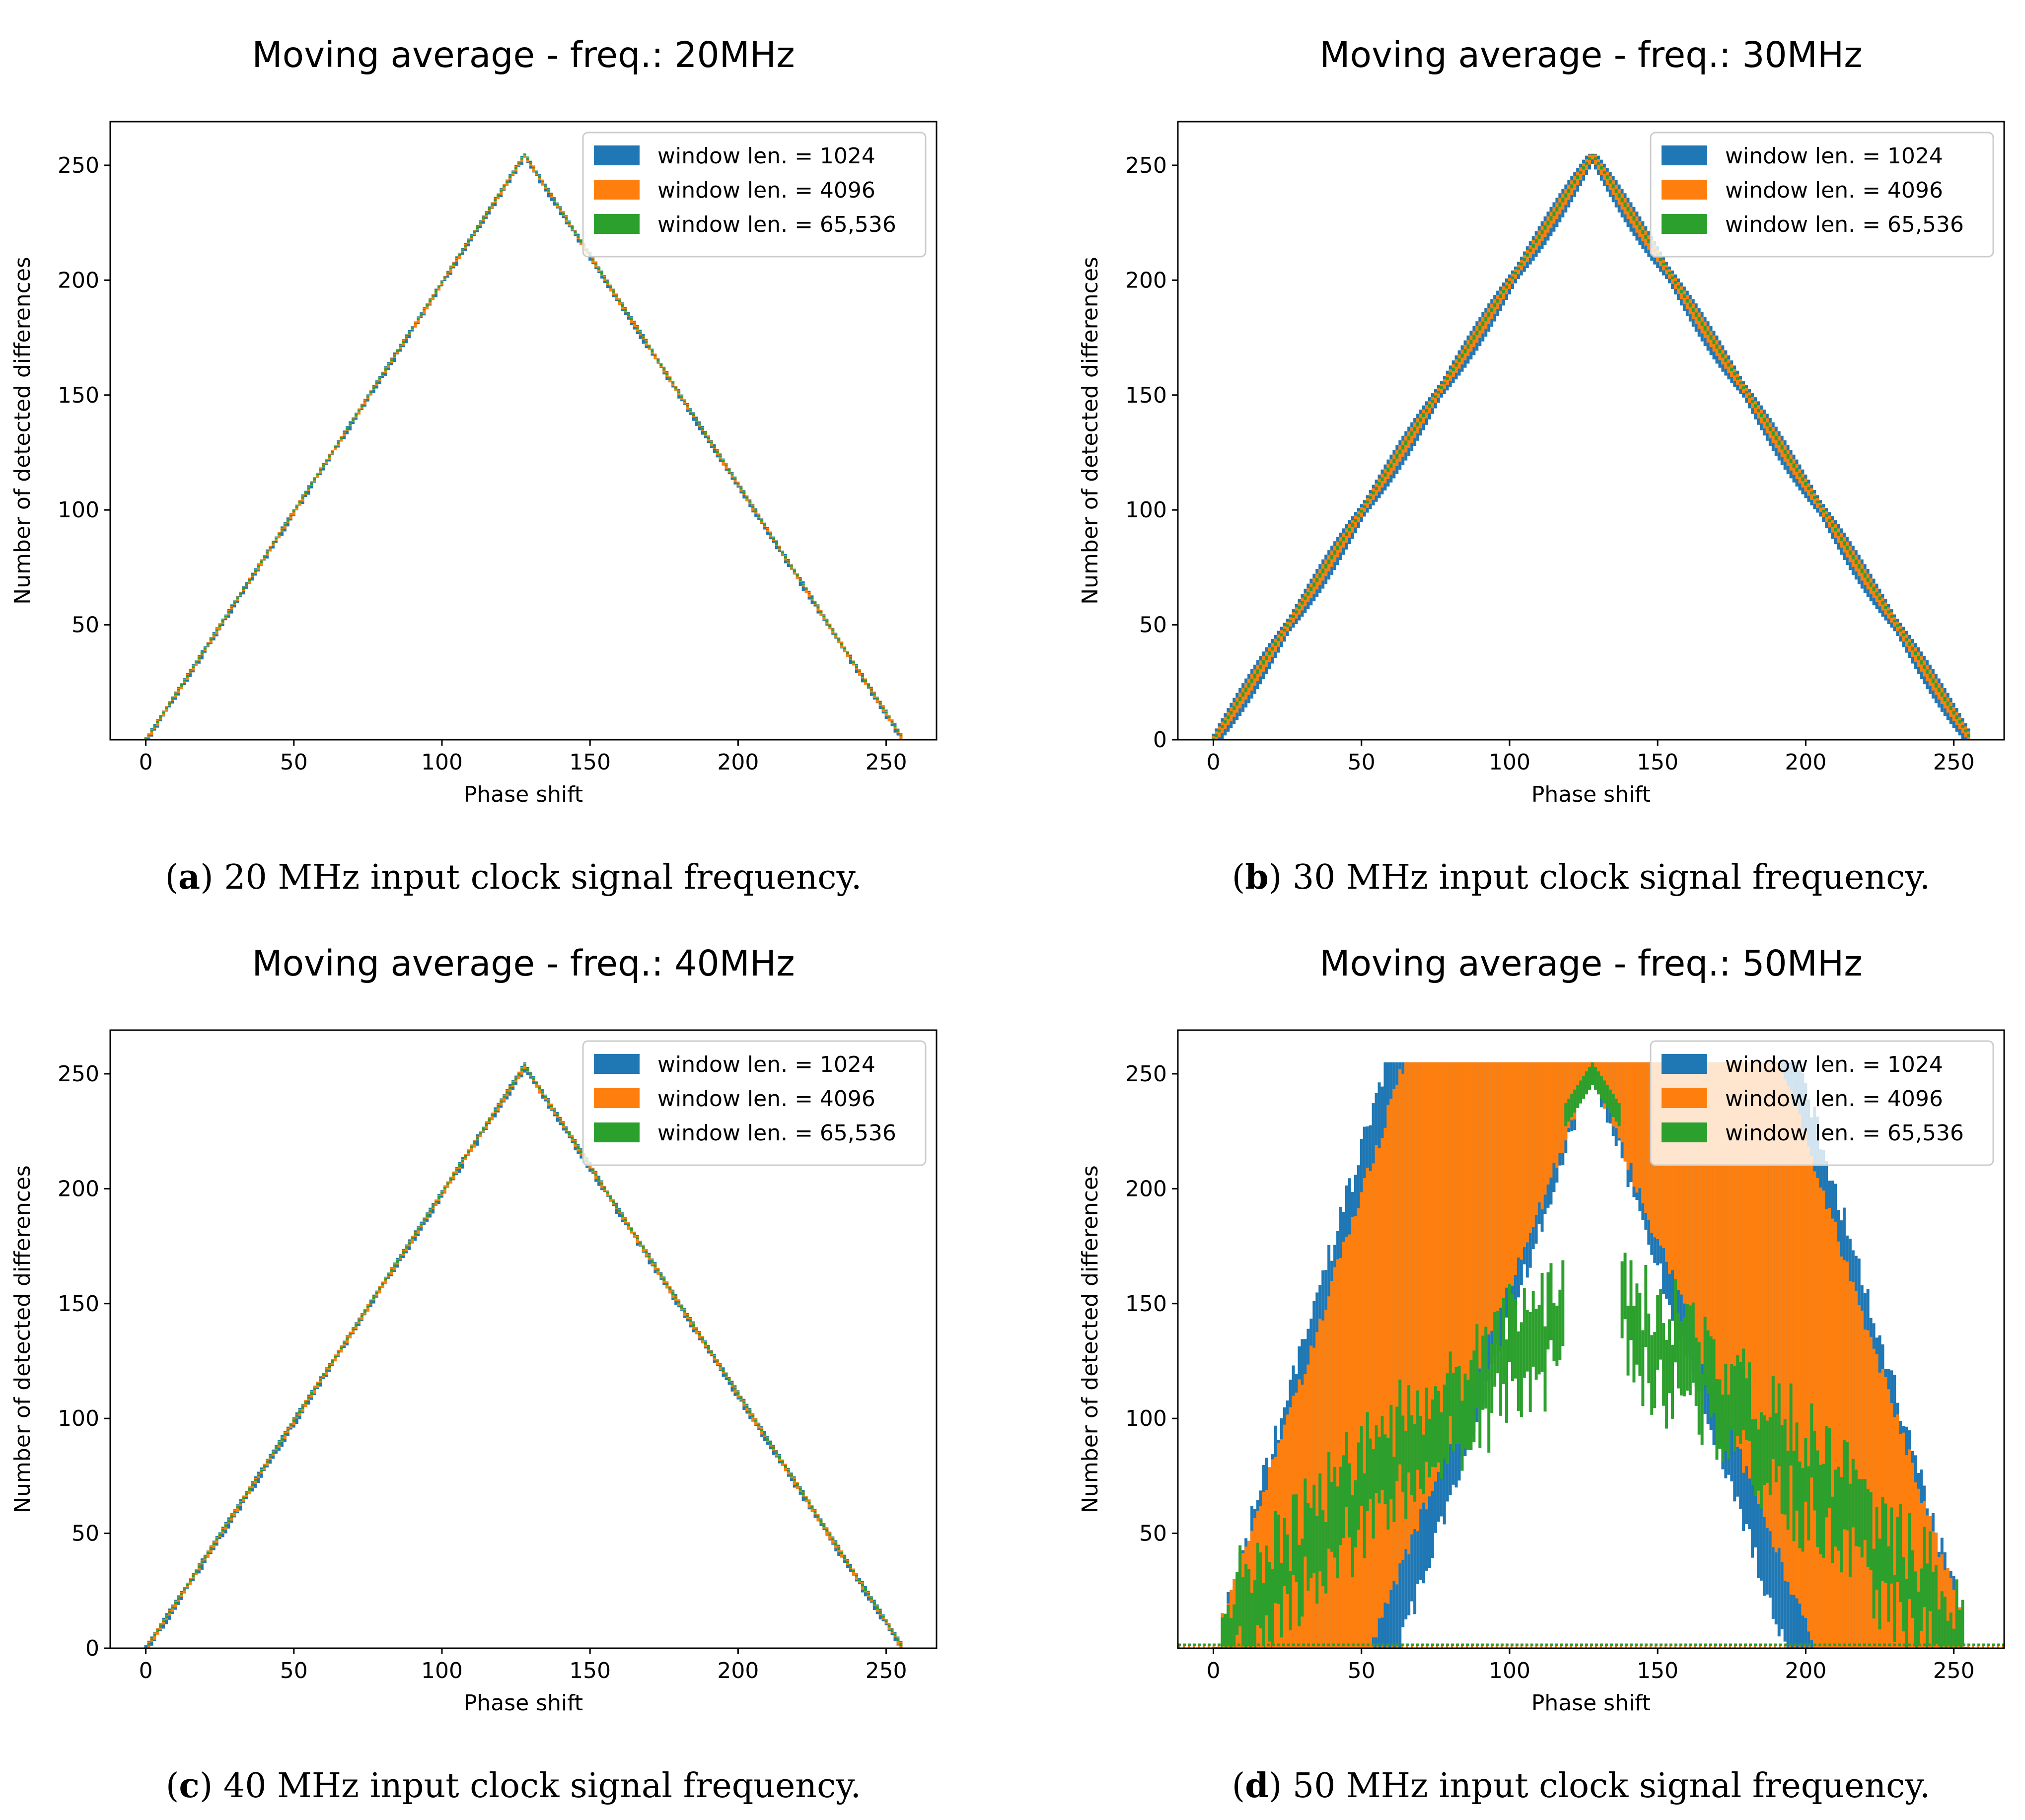 Image resolution: width=2025 pixels, height=1820 pixels. What do you see at coordinates (1844, 1133) in the screenshot?
I see `legend-entry: window len. = 65,536` at bounding box center [1844, 1133].